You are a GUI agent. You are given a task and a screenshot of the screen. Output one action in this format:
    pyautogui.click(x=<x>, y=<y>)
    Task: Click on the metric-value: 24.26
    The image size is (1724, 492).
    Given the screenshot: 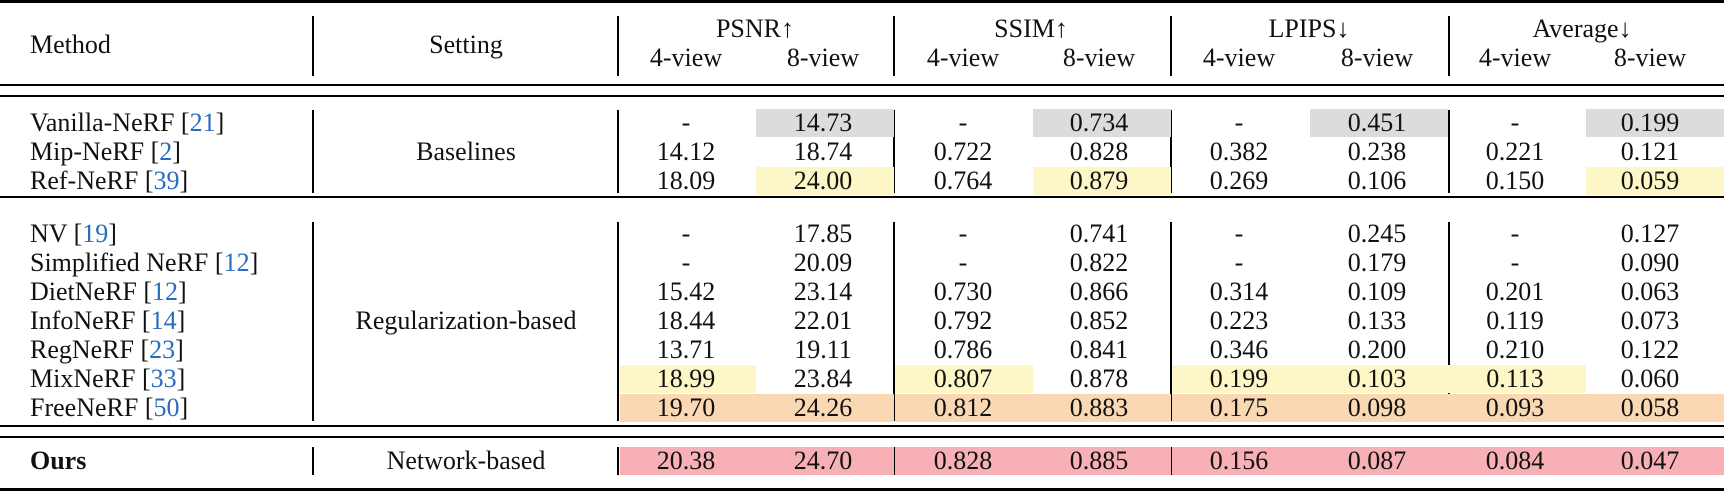 What is the action you would take?
    pyautogui.click(x=823, y=407)
    